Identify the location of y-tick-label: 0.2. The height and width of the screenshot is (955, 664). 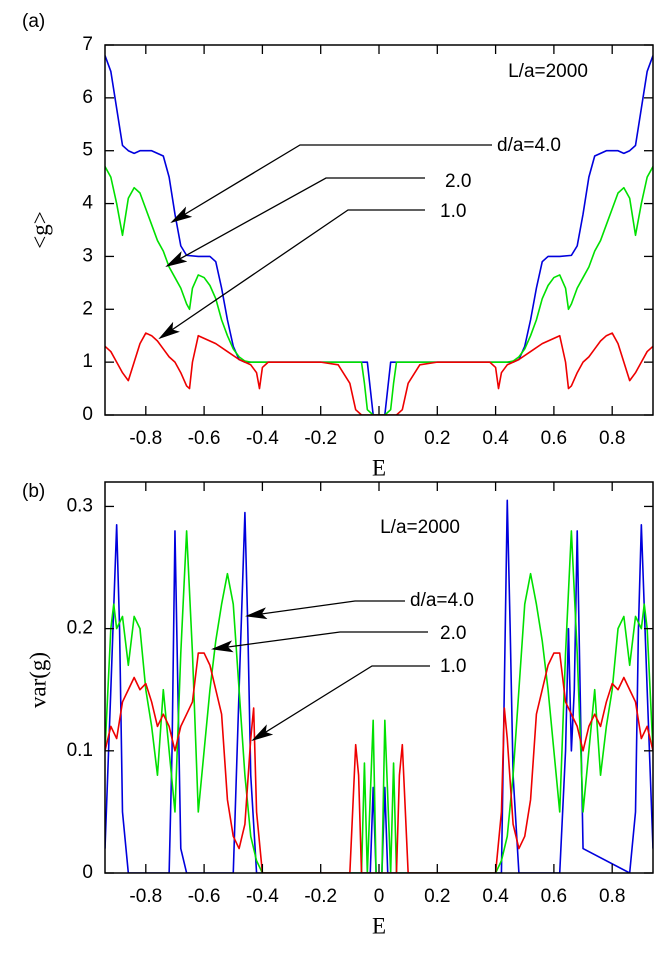
(80, 628).